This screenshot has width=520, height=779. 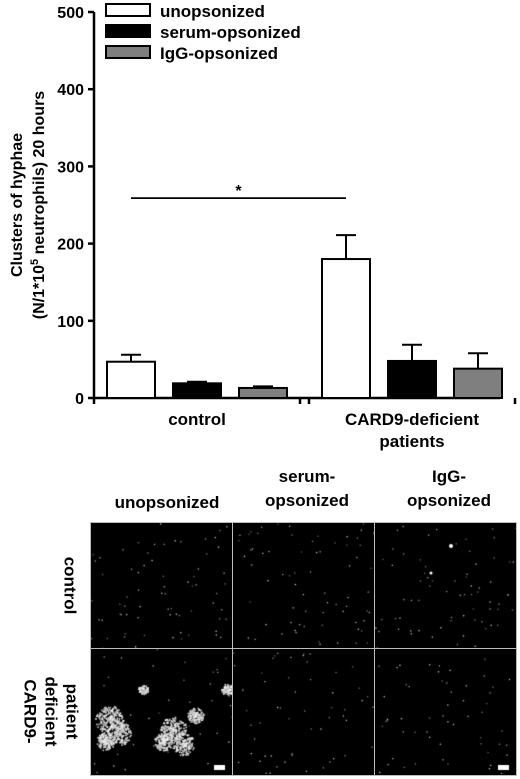 I want to click on y-axis-title-line2: (N/1*105 neutrophils) 20 hours, so click(x=38, y=205).